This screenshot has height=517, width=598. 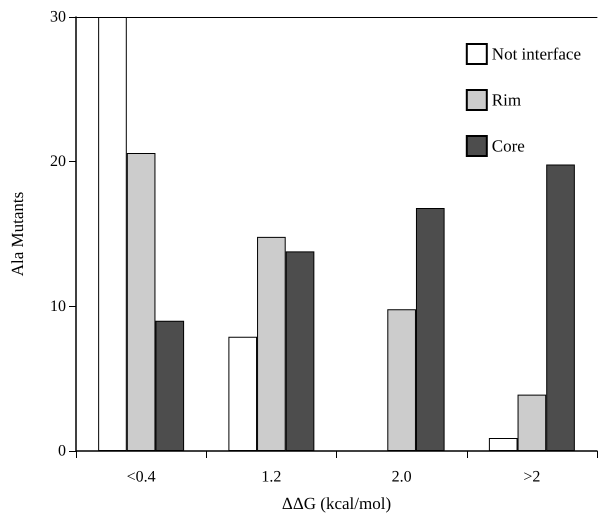 I want to click on y-axis-title: Ala Mutants, so click(x=17, y=234).